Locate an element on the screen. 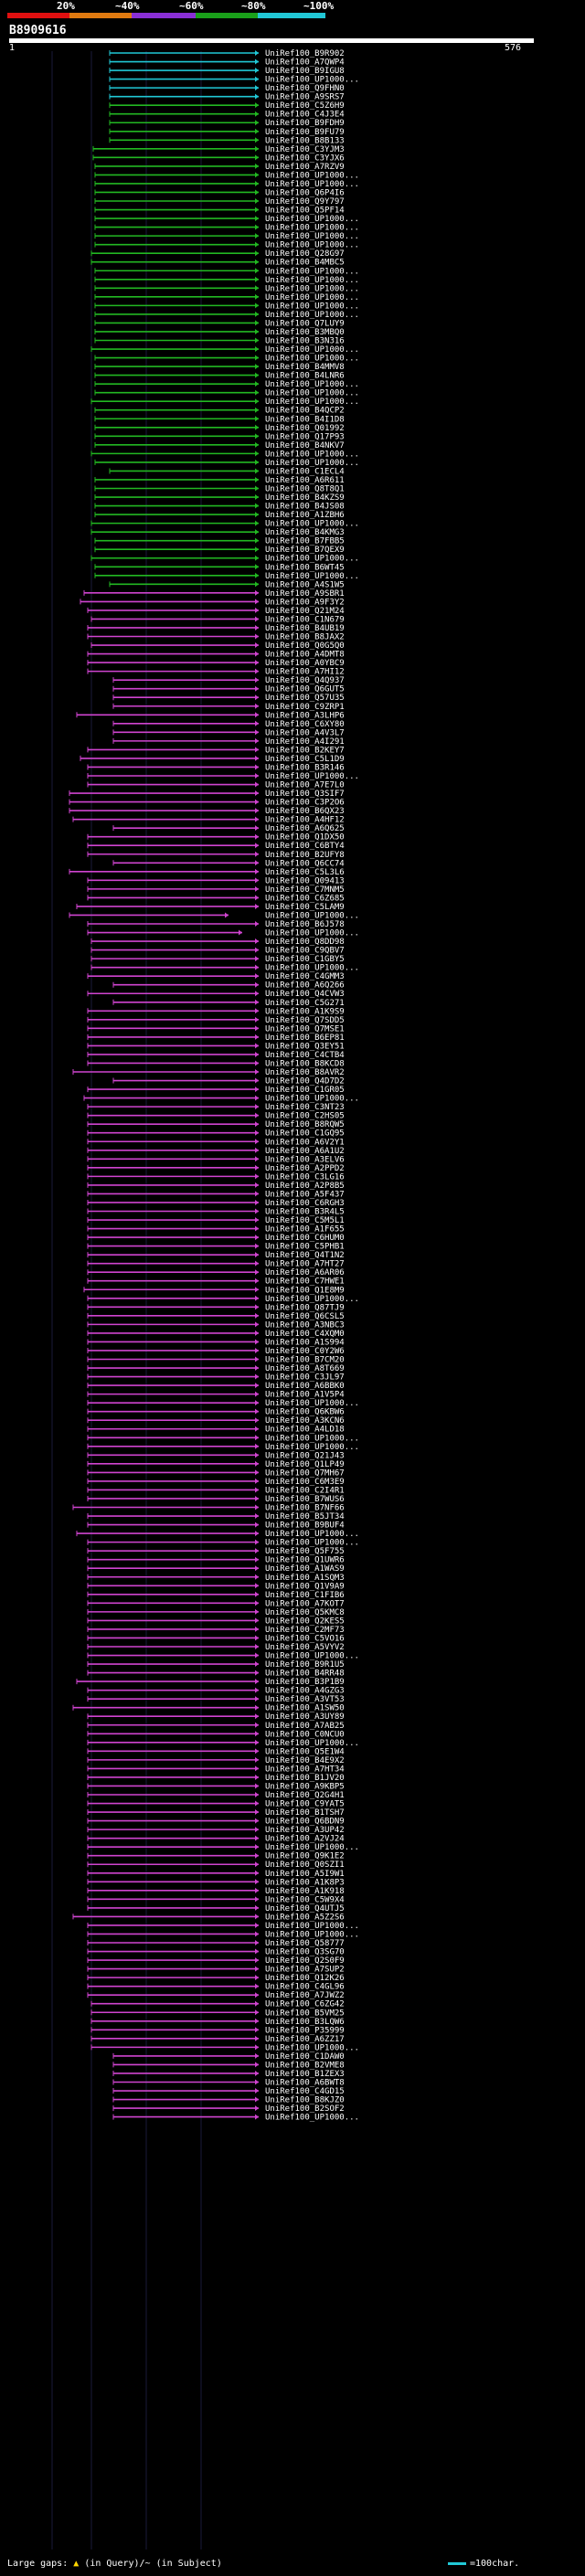  hit-row: UniRef100_B2VME8 is located at coordinates (229, 2065).